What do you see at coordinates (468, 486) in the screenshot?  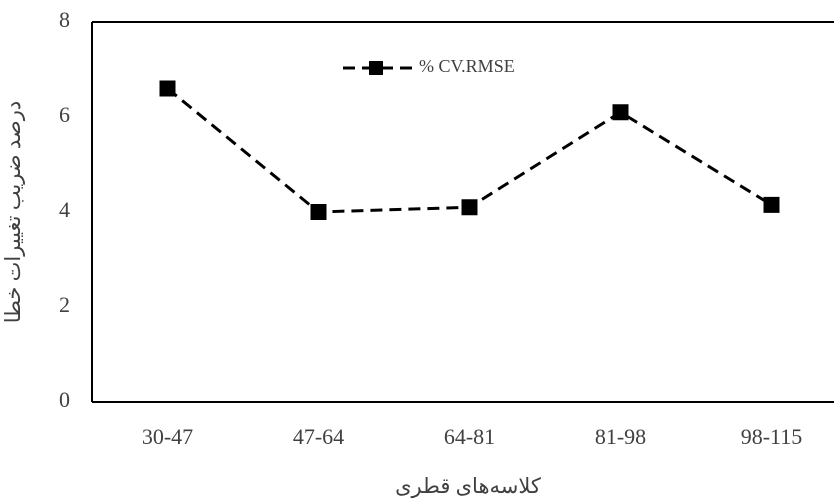 I see `x-axis-label: کلاسه‌های قطری` at bounding box center [468, 486].